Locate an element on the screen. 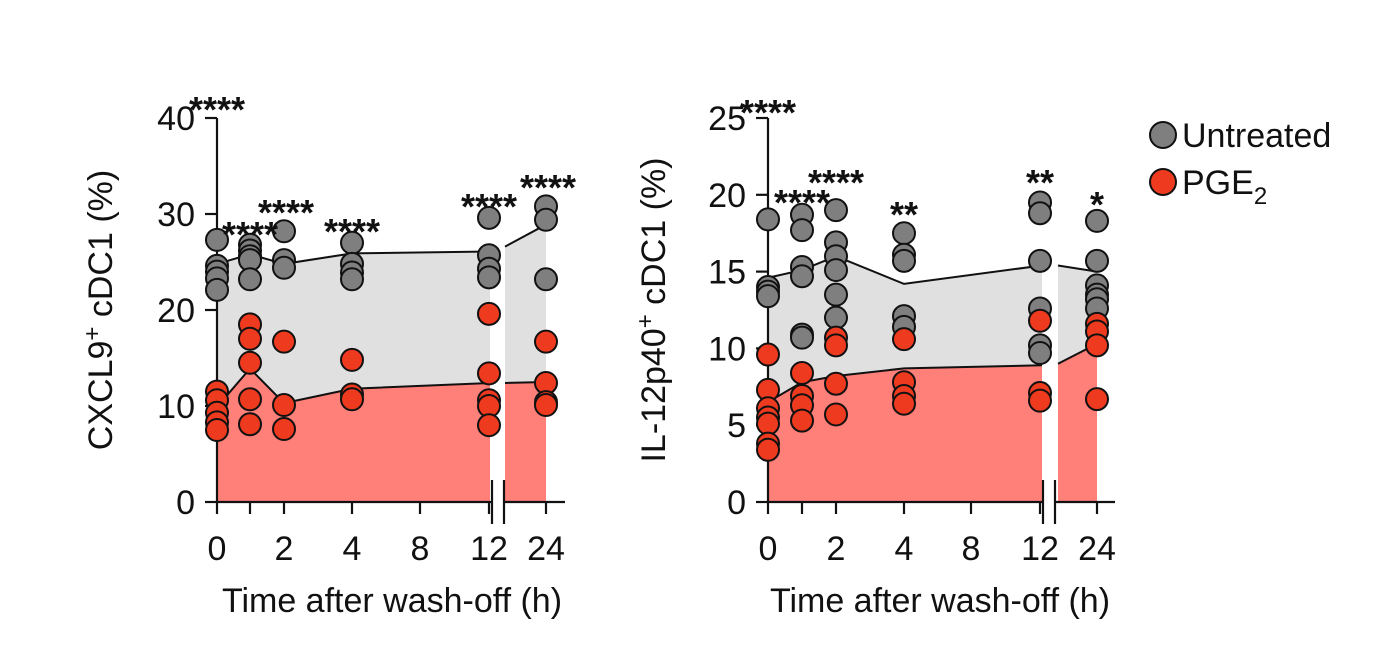 This screenshot has width=1380, height=670. y-tick-label: 15 is located at coordinates (727, 273).